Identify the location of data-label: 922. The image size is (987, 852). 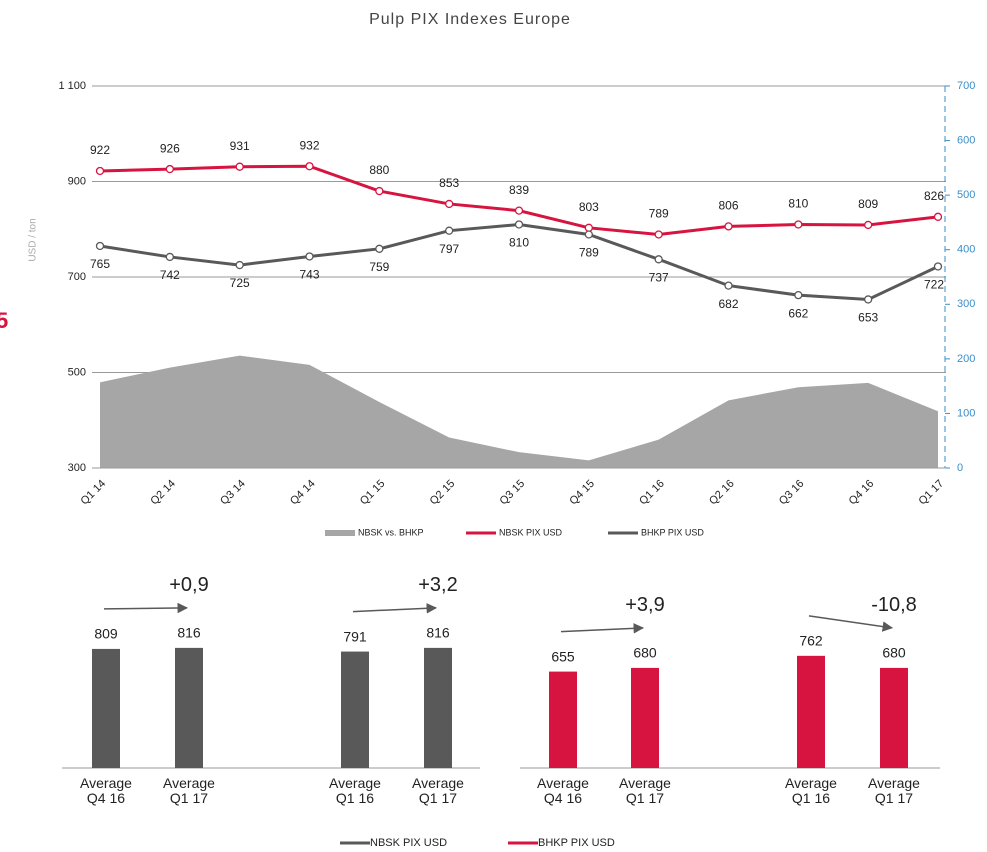
(100, 150).